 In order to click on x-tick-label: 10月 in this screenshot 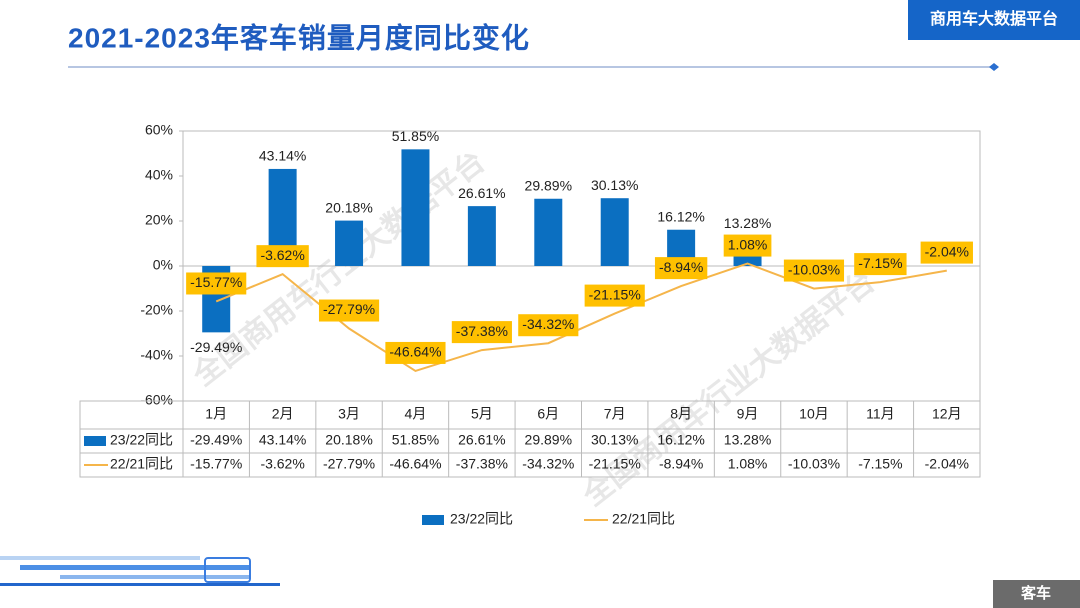, I will do `click(814, 414)`.